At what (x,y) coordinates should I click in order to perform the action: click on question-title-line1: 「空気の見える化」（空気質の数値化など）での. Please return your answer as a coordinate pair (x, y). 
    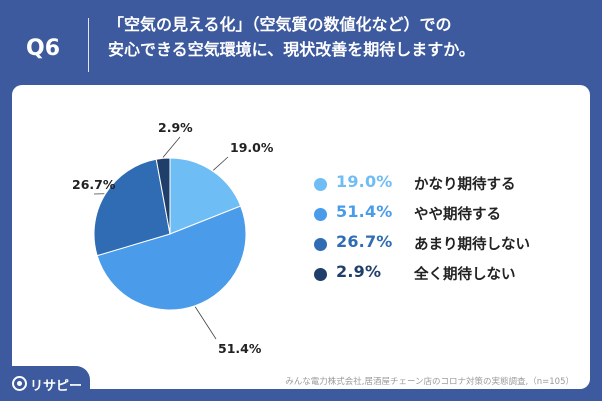
    Looking at the image, I should click on (280, 24).